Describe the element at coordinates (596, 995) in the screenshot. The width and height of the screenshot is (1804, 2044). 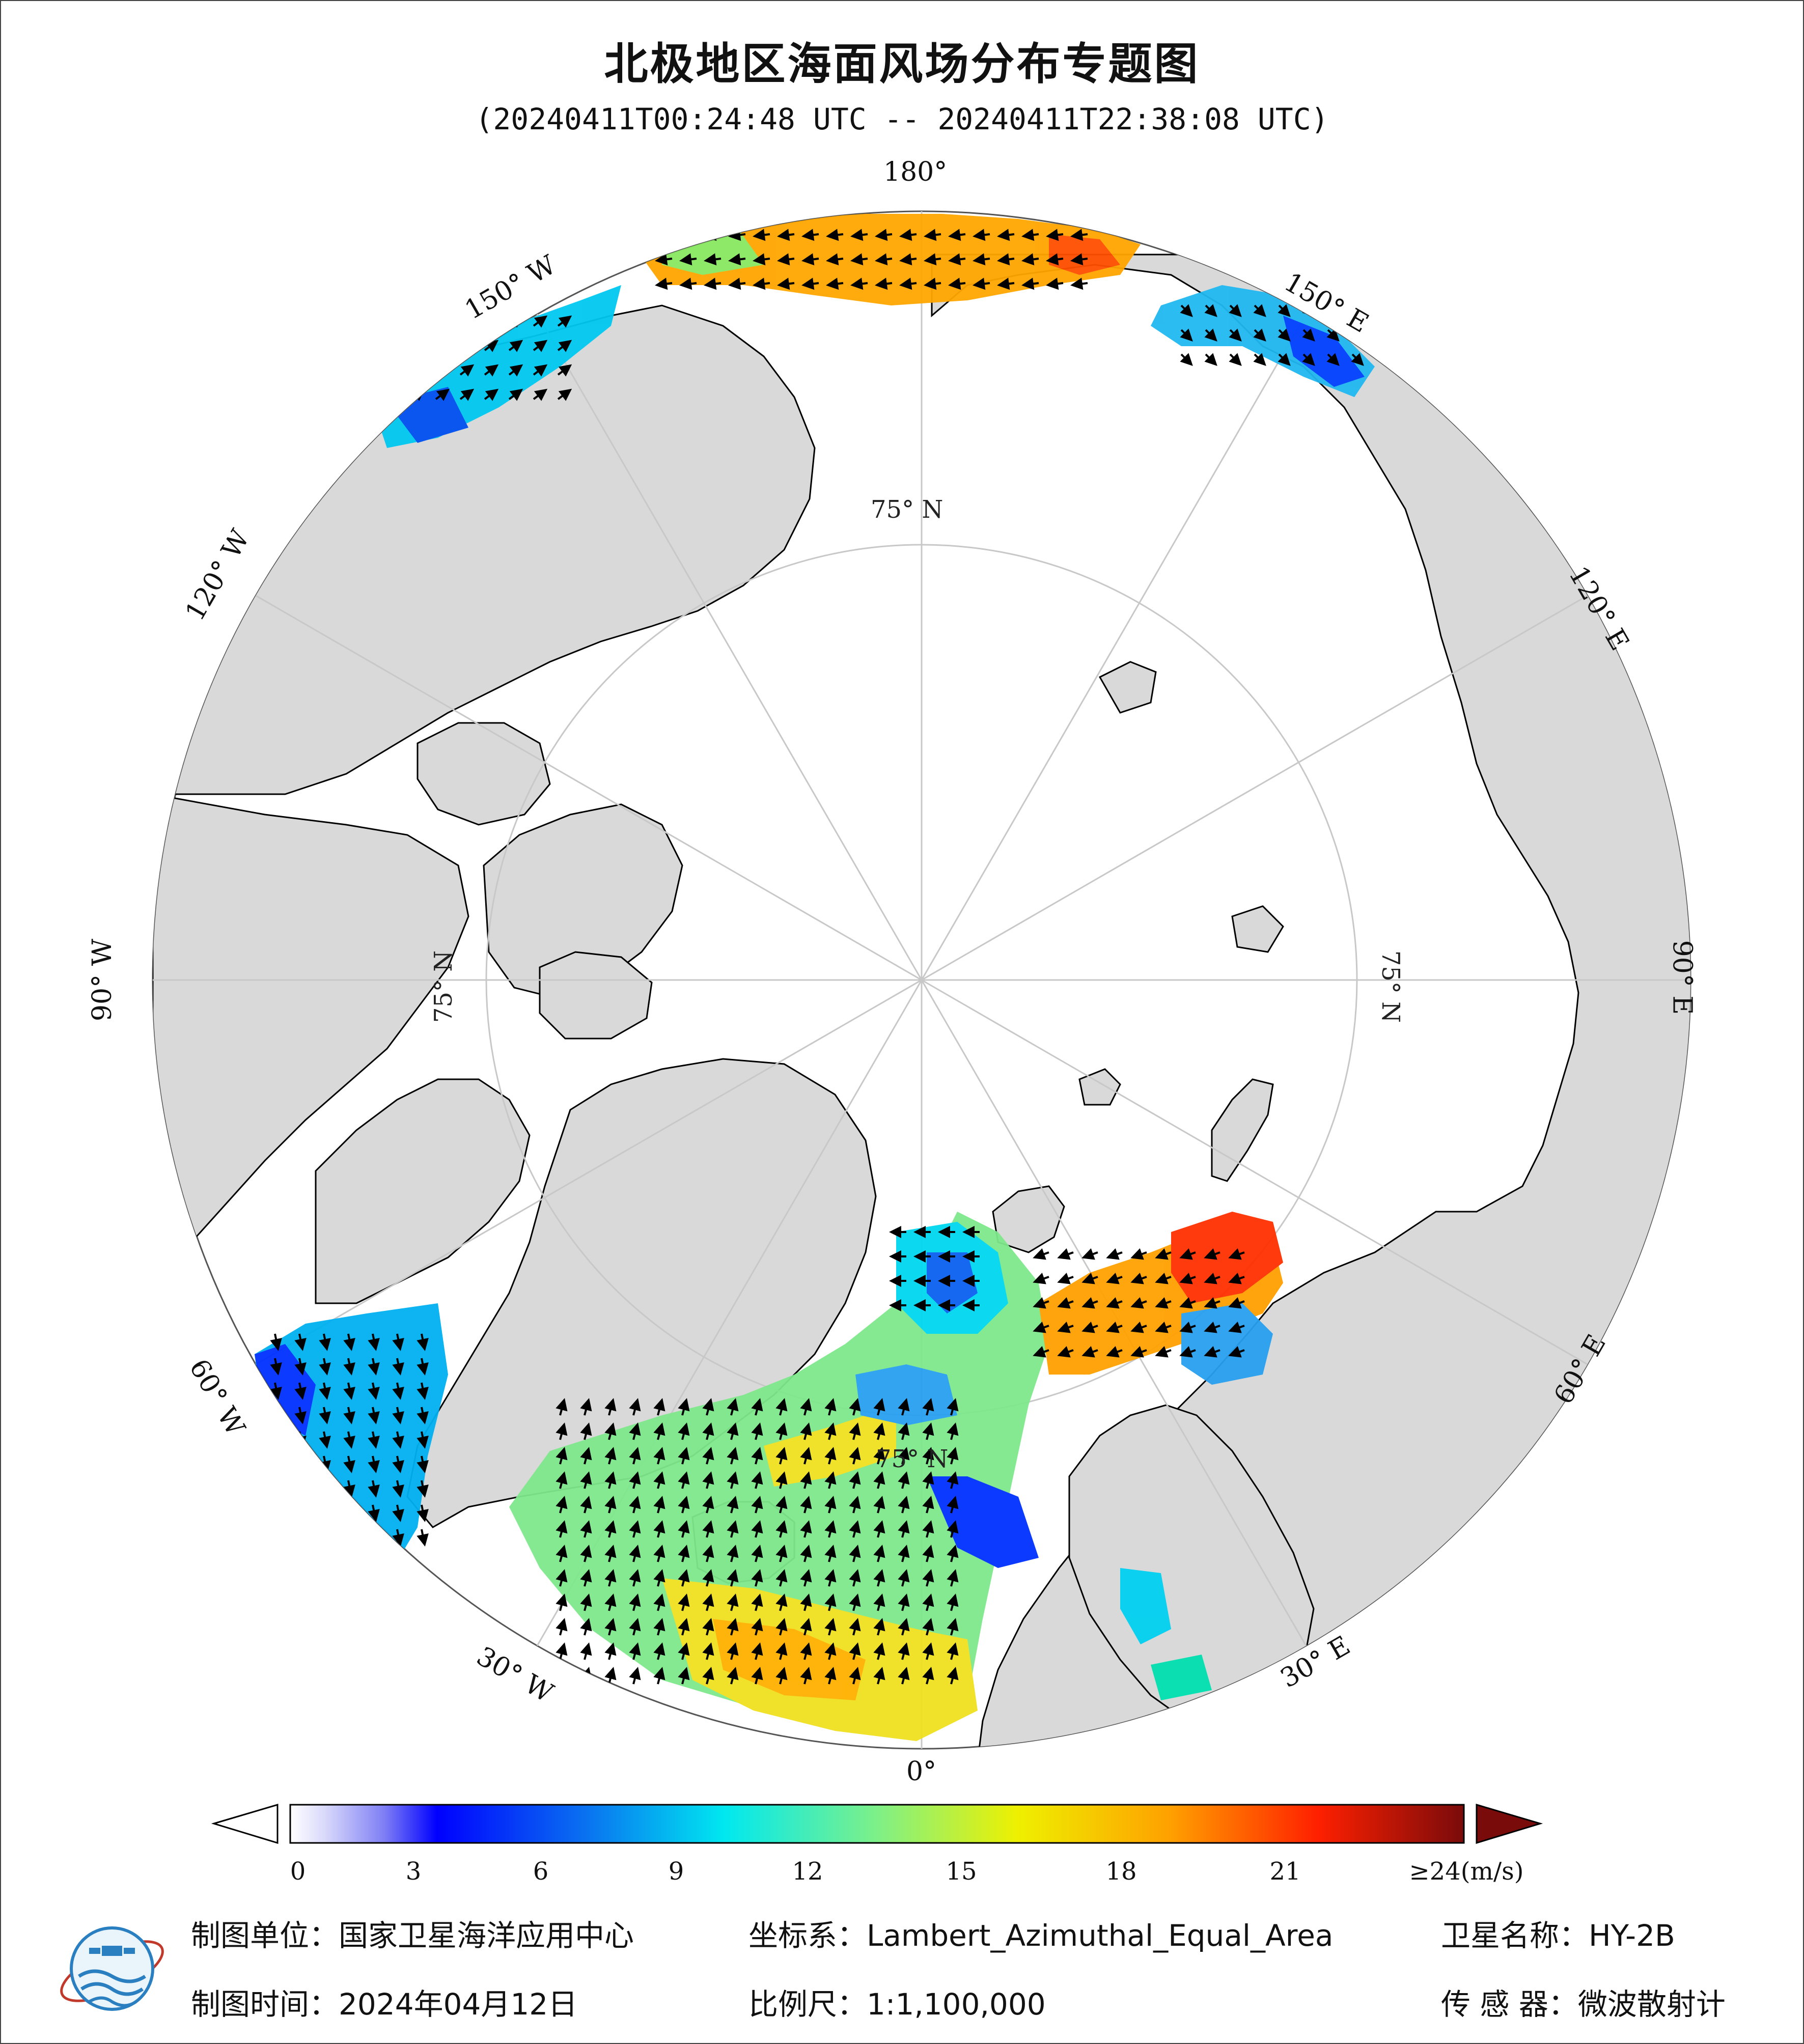
I see `land-devon` at that location.